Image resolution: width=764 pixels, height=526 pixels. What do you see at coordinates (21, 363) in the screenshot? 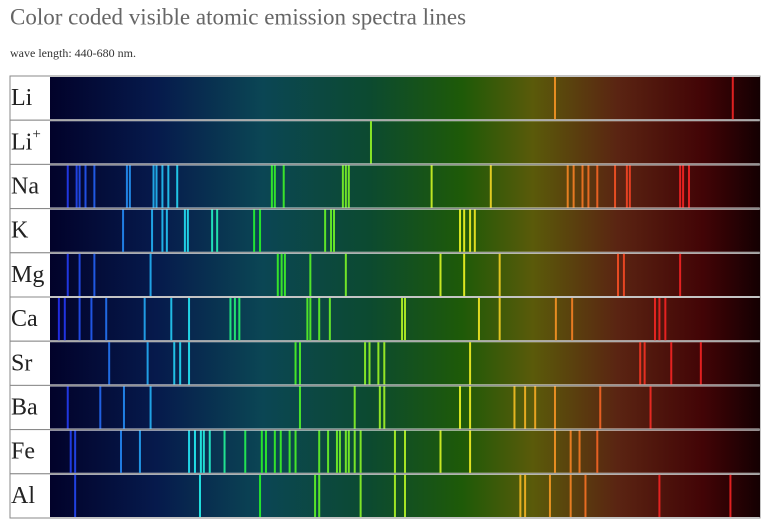
I see `element-symbol: Sr` at bounding box center [21, 363].